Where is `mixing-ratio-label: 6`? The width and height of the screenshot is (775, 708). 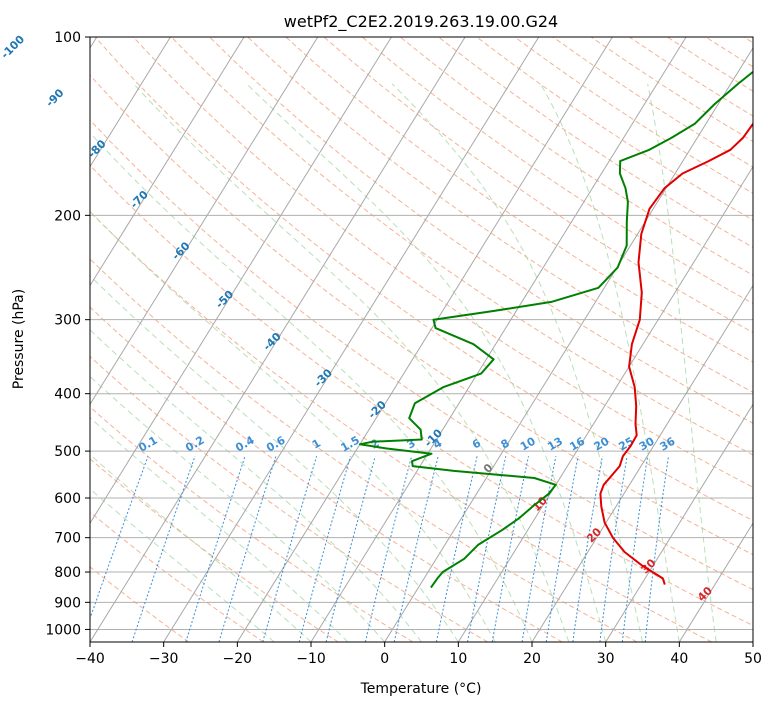 mixing-ratio-label: 6 is located at coordinates (476, 443).